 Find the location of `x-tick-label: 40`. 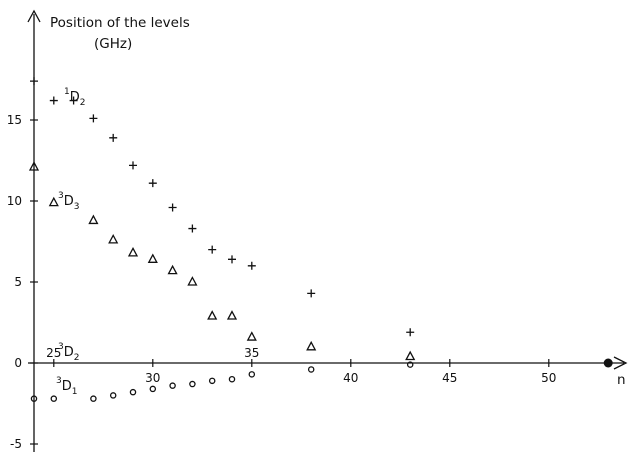

x-tick-label: 40 is located at coordinates (350, 378).